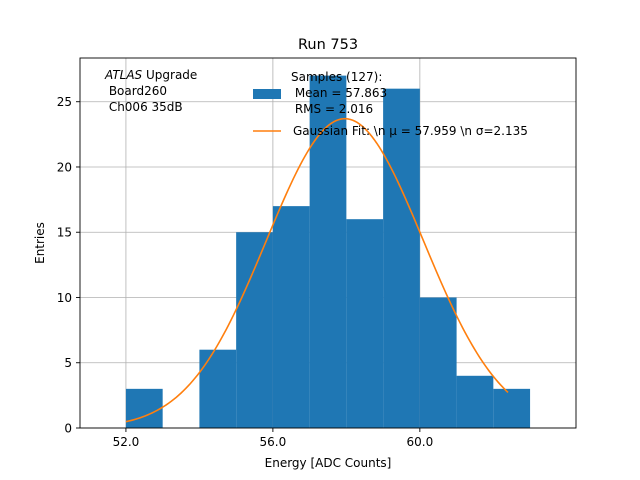 The image size is (640, 480). What do you see at coordinates (410, 131) in the screenshot?
I see `legend-fit-label: Gaussian Fit: \n μ = 57.959 \n σ=2.135` at bounding box center [410, 131].